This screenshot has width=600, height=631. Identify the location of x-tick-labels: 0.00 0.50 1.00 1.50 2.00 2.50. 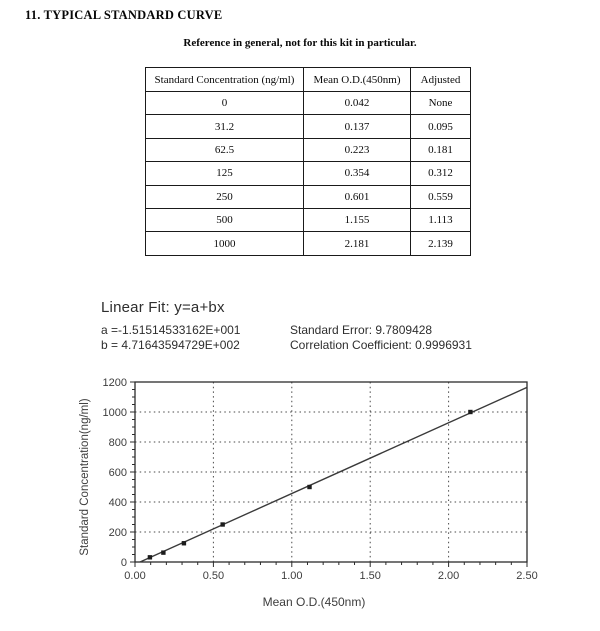
(330, 576).